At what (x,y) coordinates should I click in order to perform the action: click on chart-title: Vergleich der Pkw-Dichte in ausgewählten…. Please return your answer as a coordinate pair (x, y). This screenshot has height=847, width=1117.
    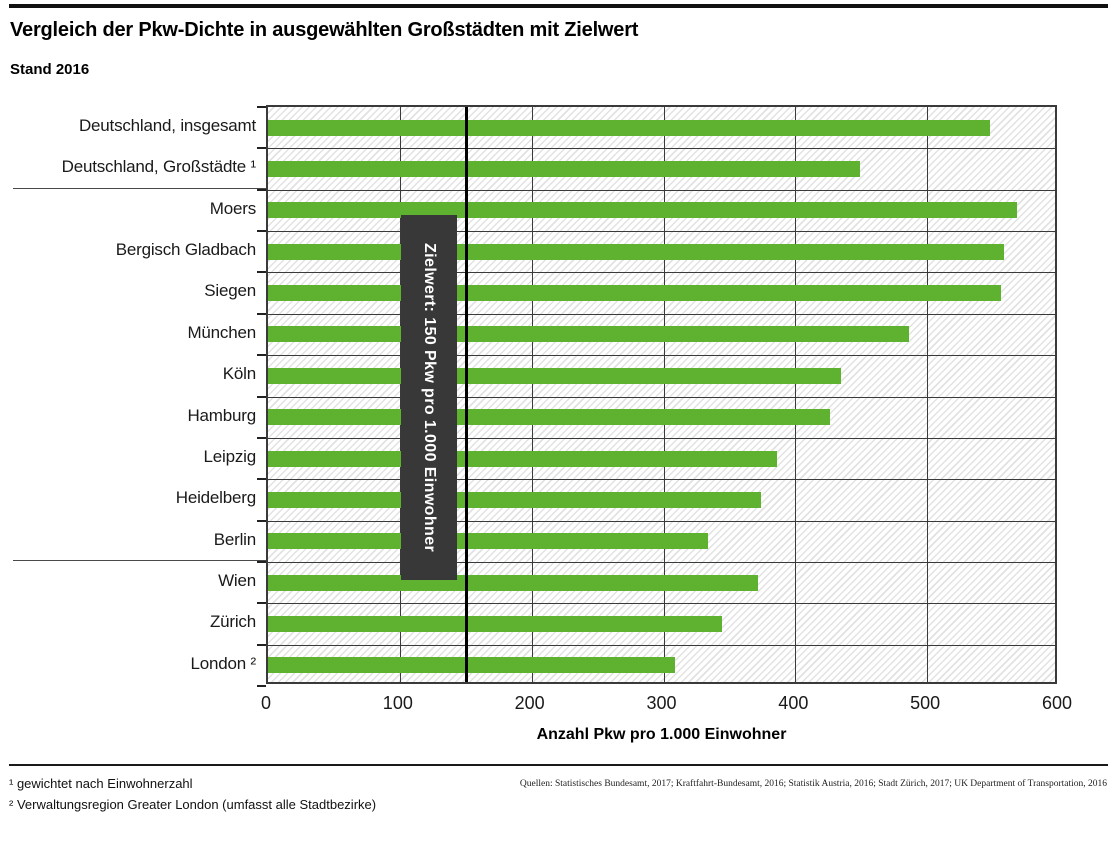
    Looking at the image, I should click on (324, 30).